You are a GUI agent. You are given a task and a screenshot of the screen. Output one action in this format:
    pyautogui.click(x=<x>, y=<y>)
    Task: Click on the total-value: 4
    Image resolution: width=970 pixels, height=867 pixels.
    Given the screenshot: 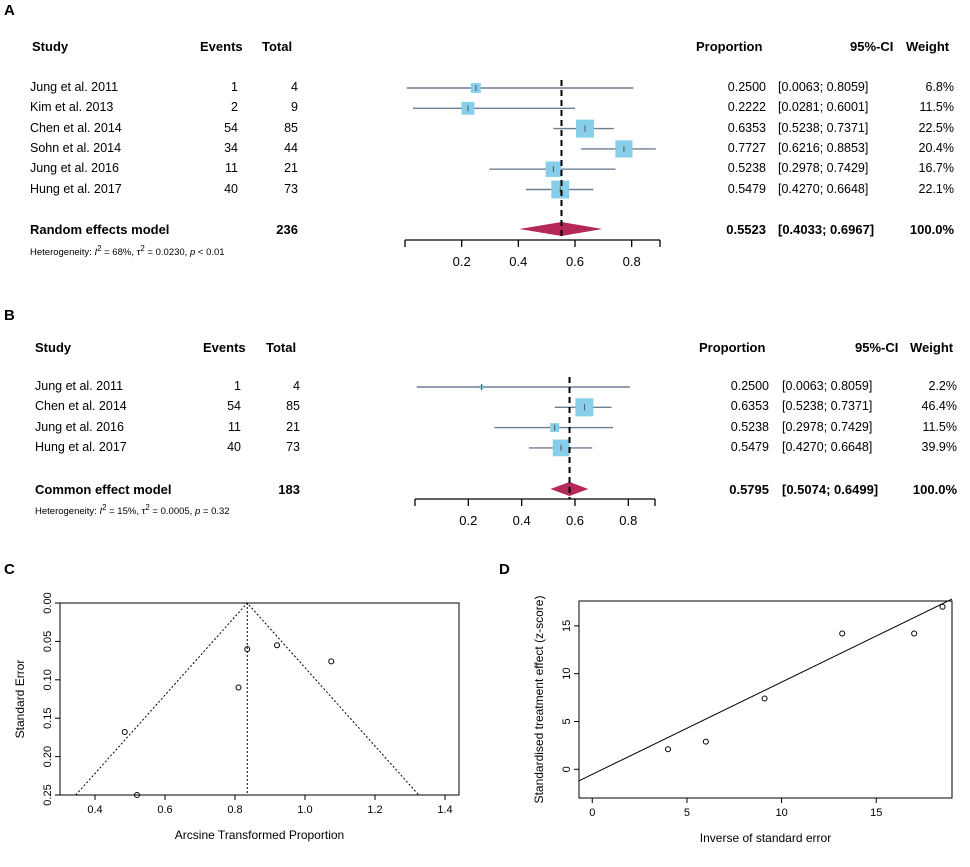 What is the action you would take?
    pyautogui.click(x=296, y=386)
    